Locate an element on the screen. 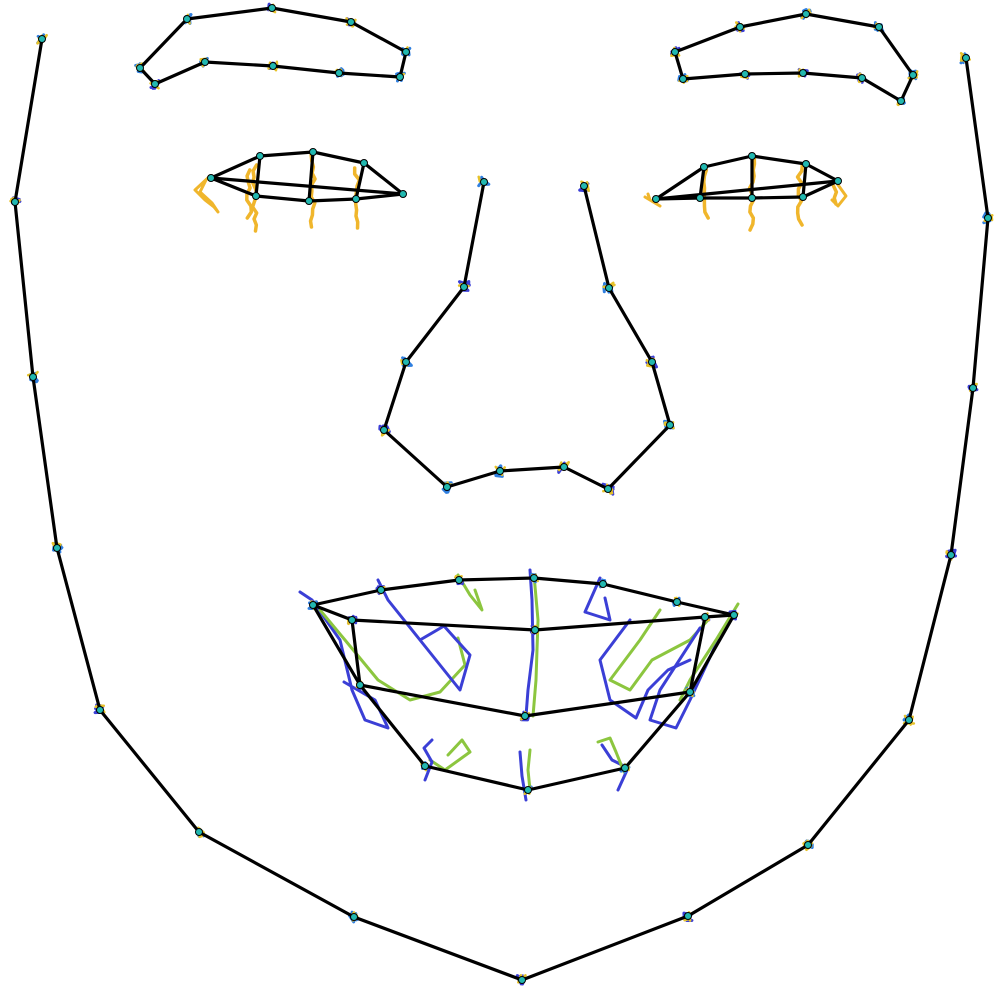 The image size is (996, 1002). left-eye-corner-trace is located at coordinates (652, 200).